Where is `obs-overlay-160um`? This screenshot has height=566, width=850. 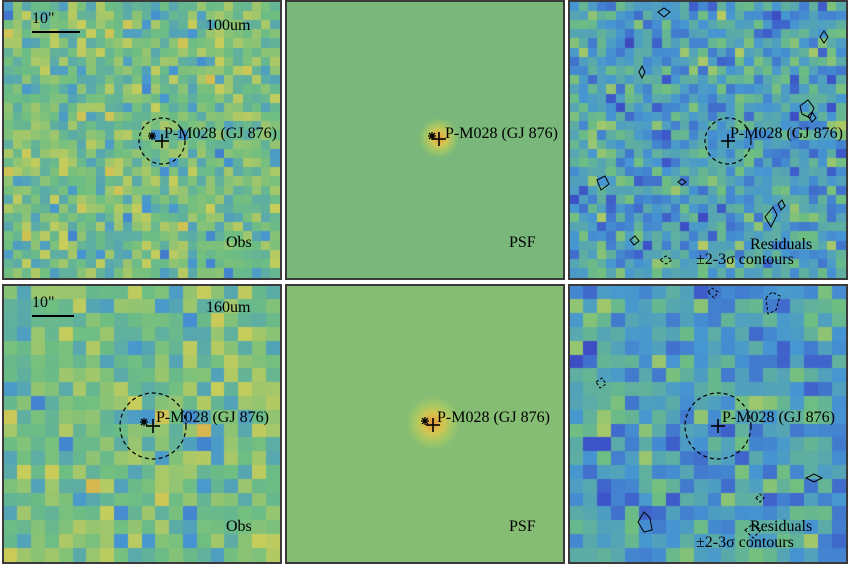
obs-overlay-160um is located at coordinates (109, 387).